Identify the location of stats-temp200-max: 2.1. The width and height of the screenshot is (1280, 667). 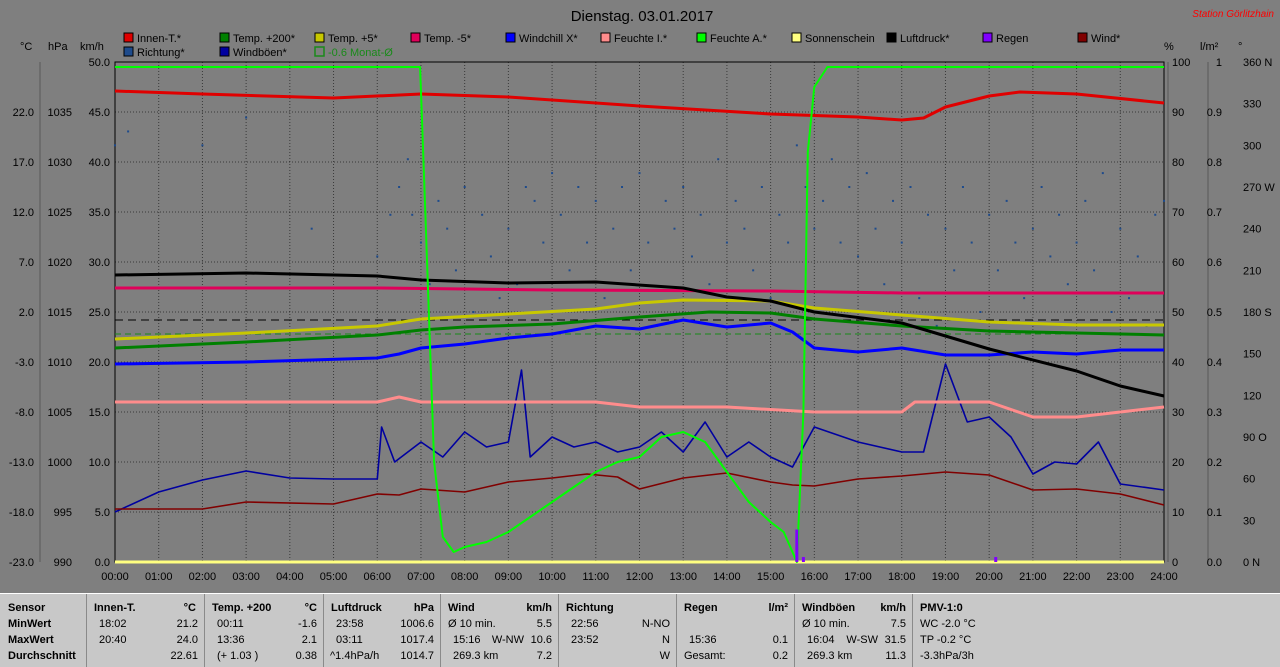
(309, 640).